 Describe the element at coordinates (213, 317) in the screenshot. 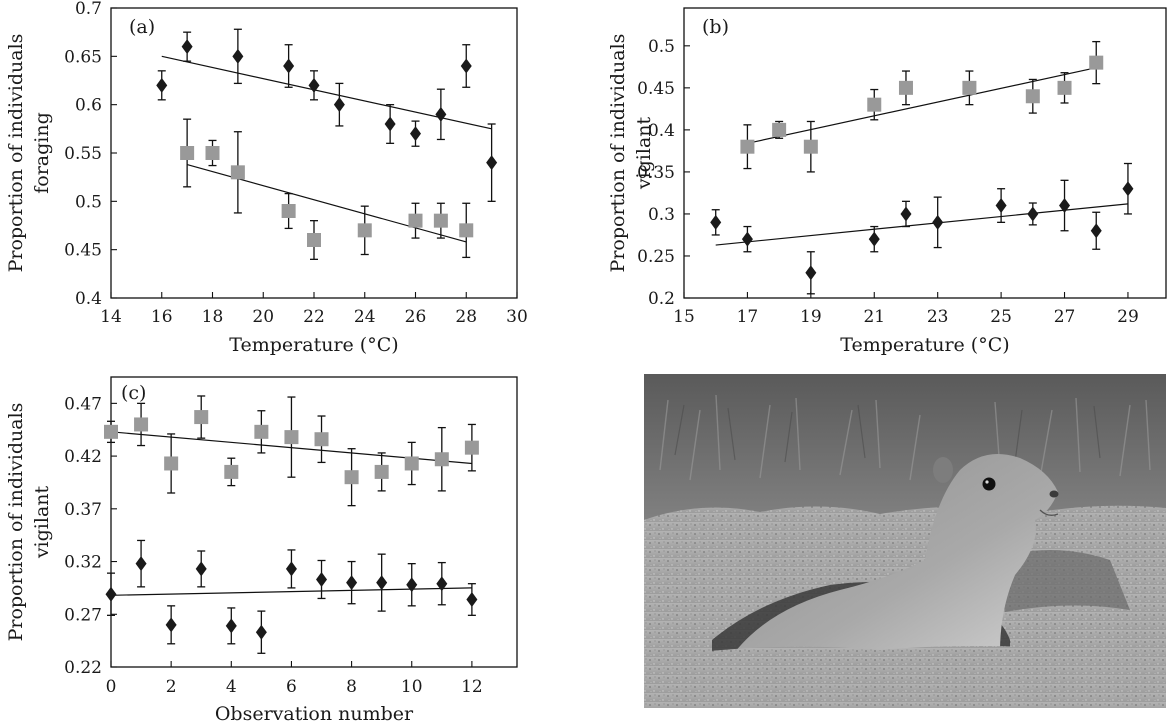

I see `x-tick-label: 18` at that location.